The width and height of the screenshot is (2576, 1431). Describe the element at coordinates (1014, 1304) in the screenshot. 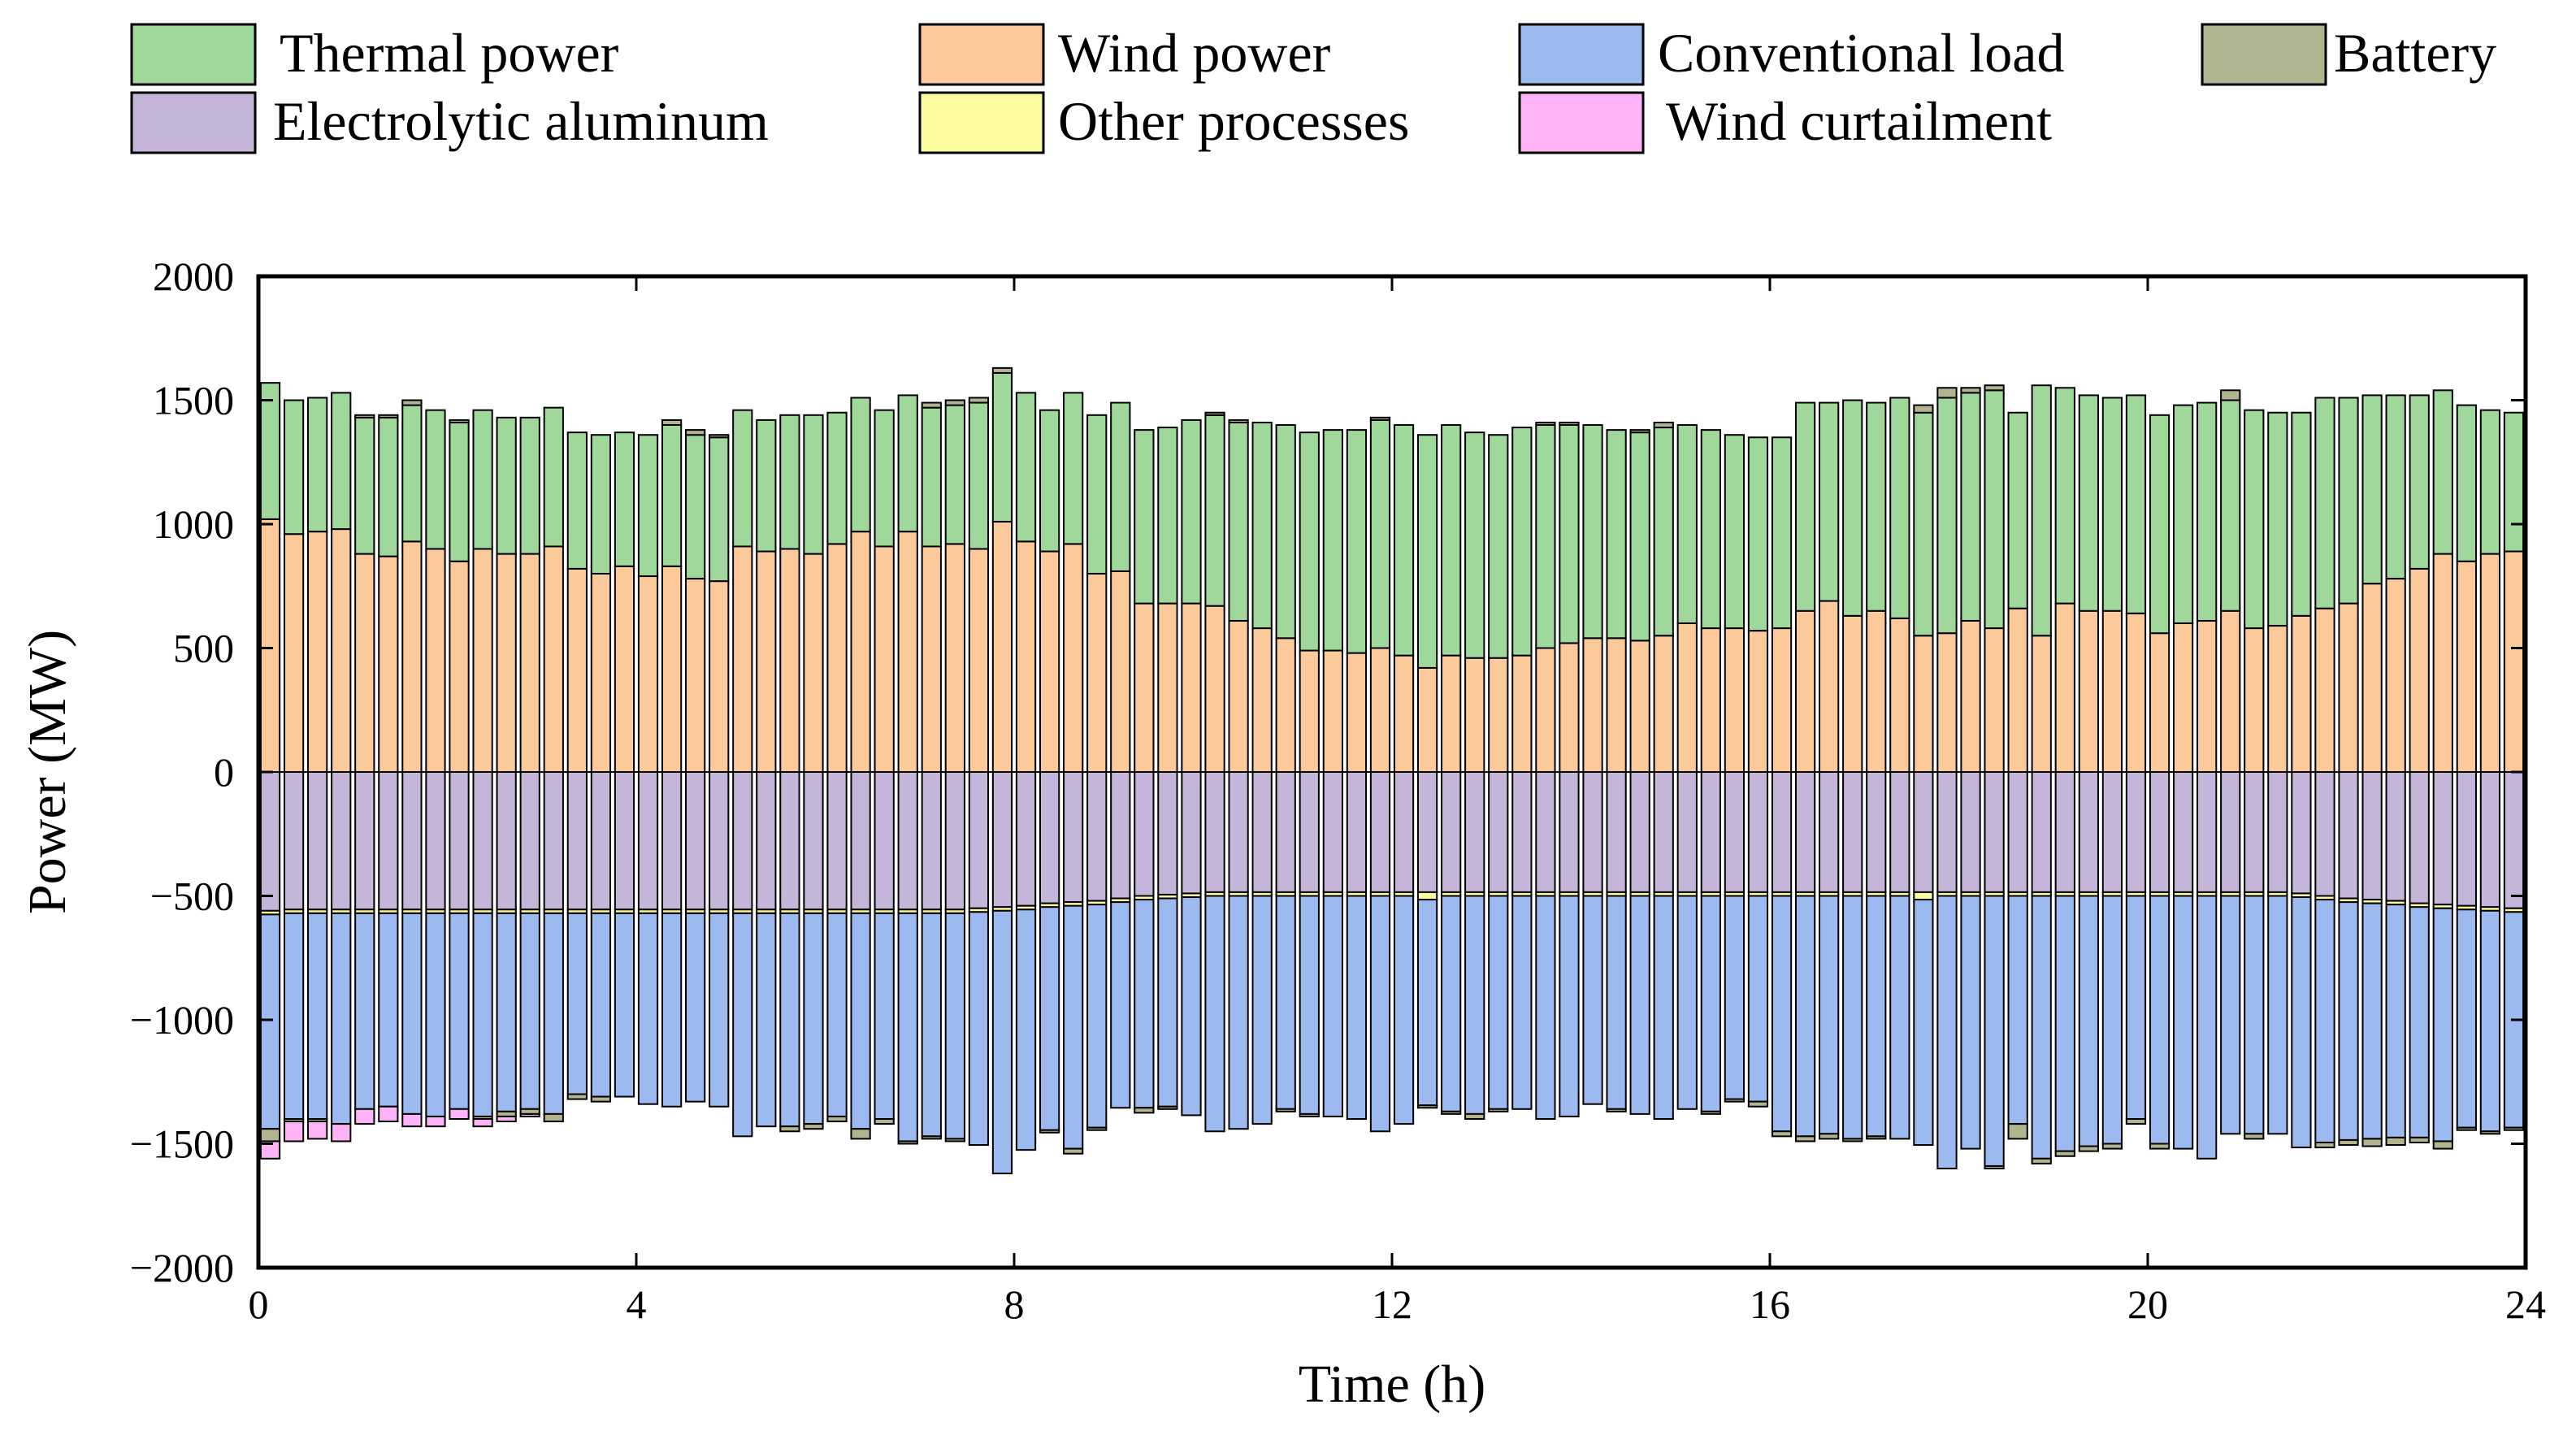

I see `x-tick-label: 8` at that location.